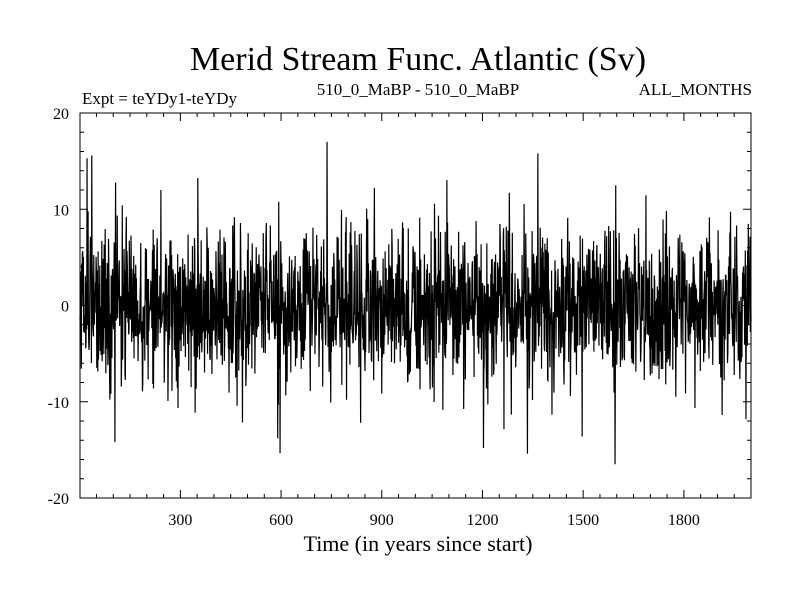 Image resolution: width=800 pixels, height=600 pixels. Describe the element at coordinates (418, 543) in the screenshot. I see `x-axis-label: Time (in years since start)` at that location.